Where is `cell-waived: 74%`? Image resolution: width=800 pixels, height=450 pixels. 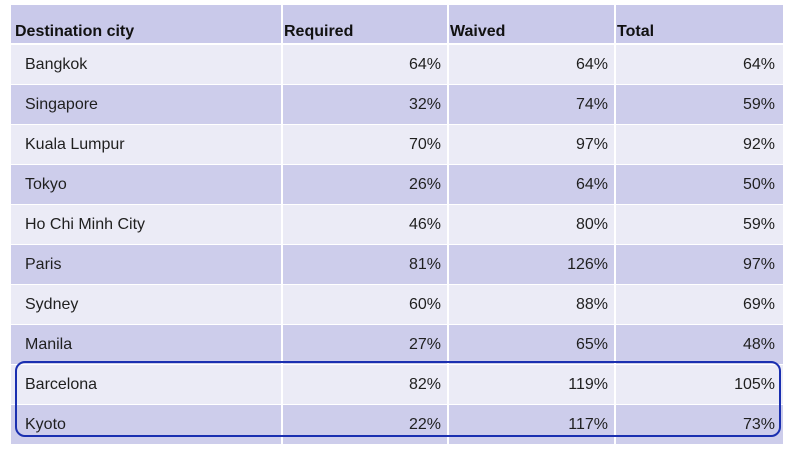 cell-waived: 74% is located at coordinates (531, 104).